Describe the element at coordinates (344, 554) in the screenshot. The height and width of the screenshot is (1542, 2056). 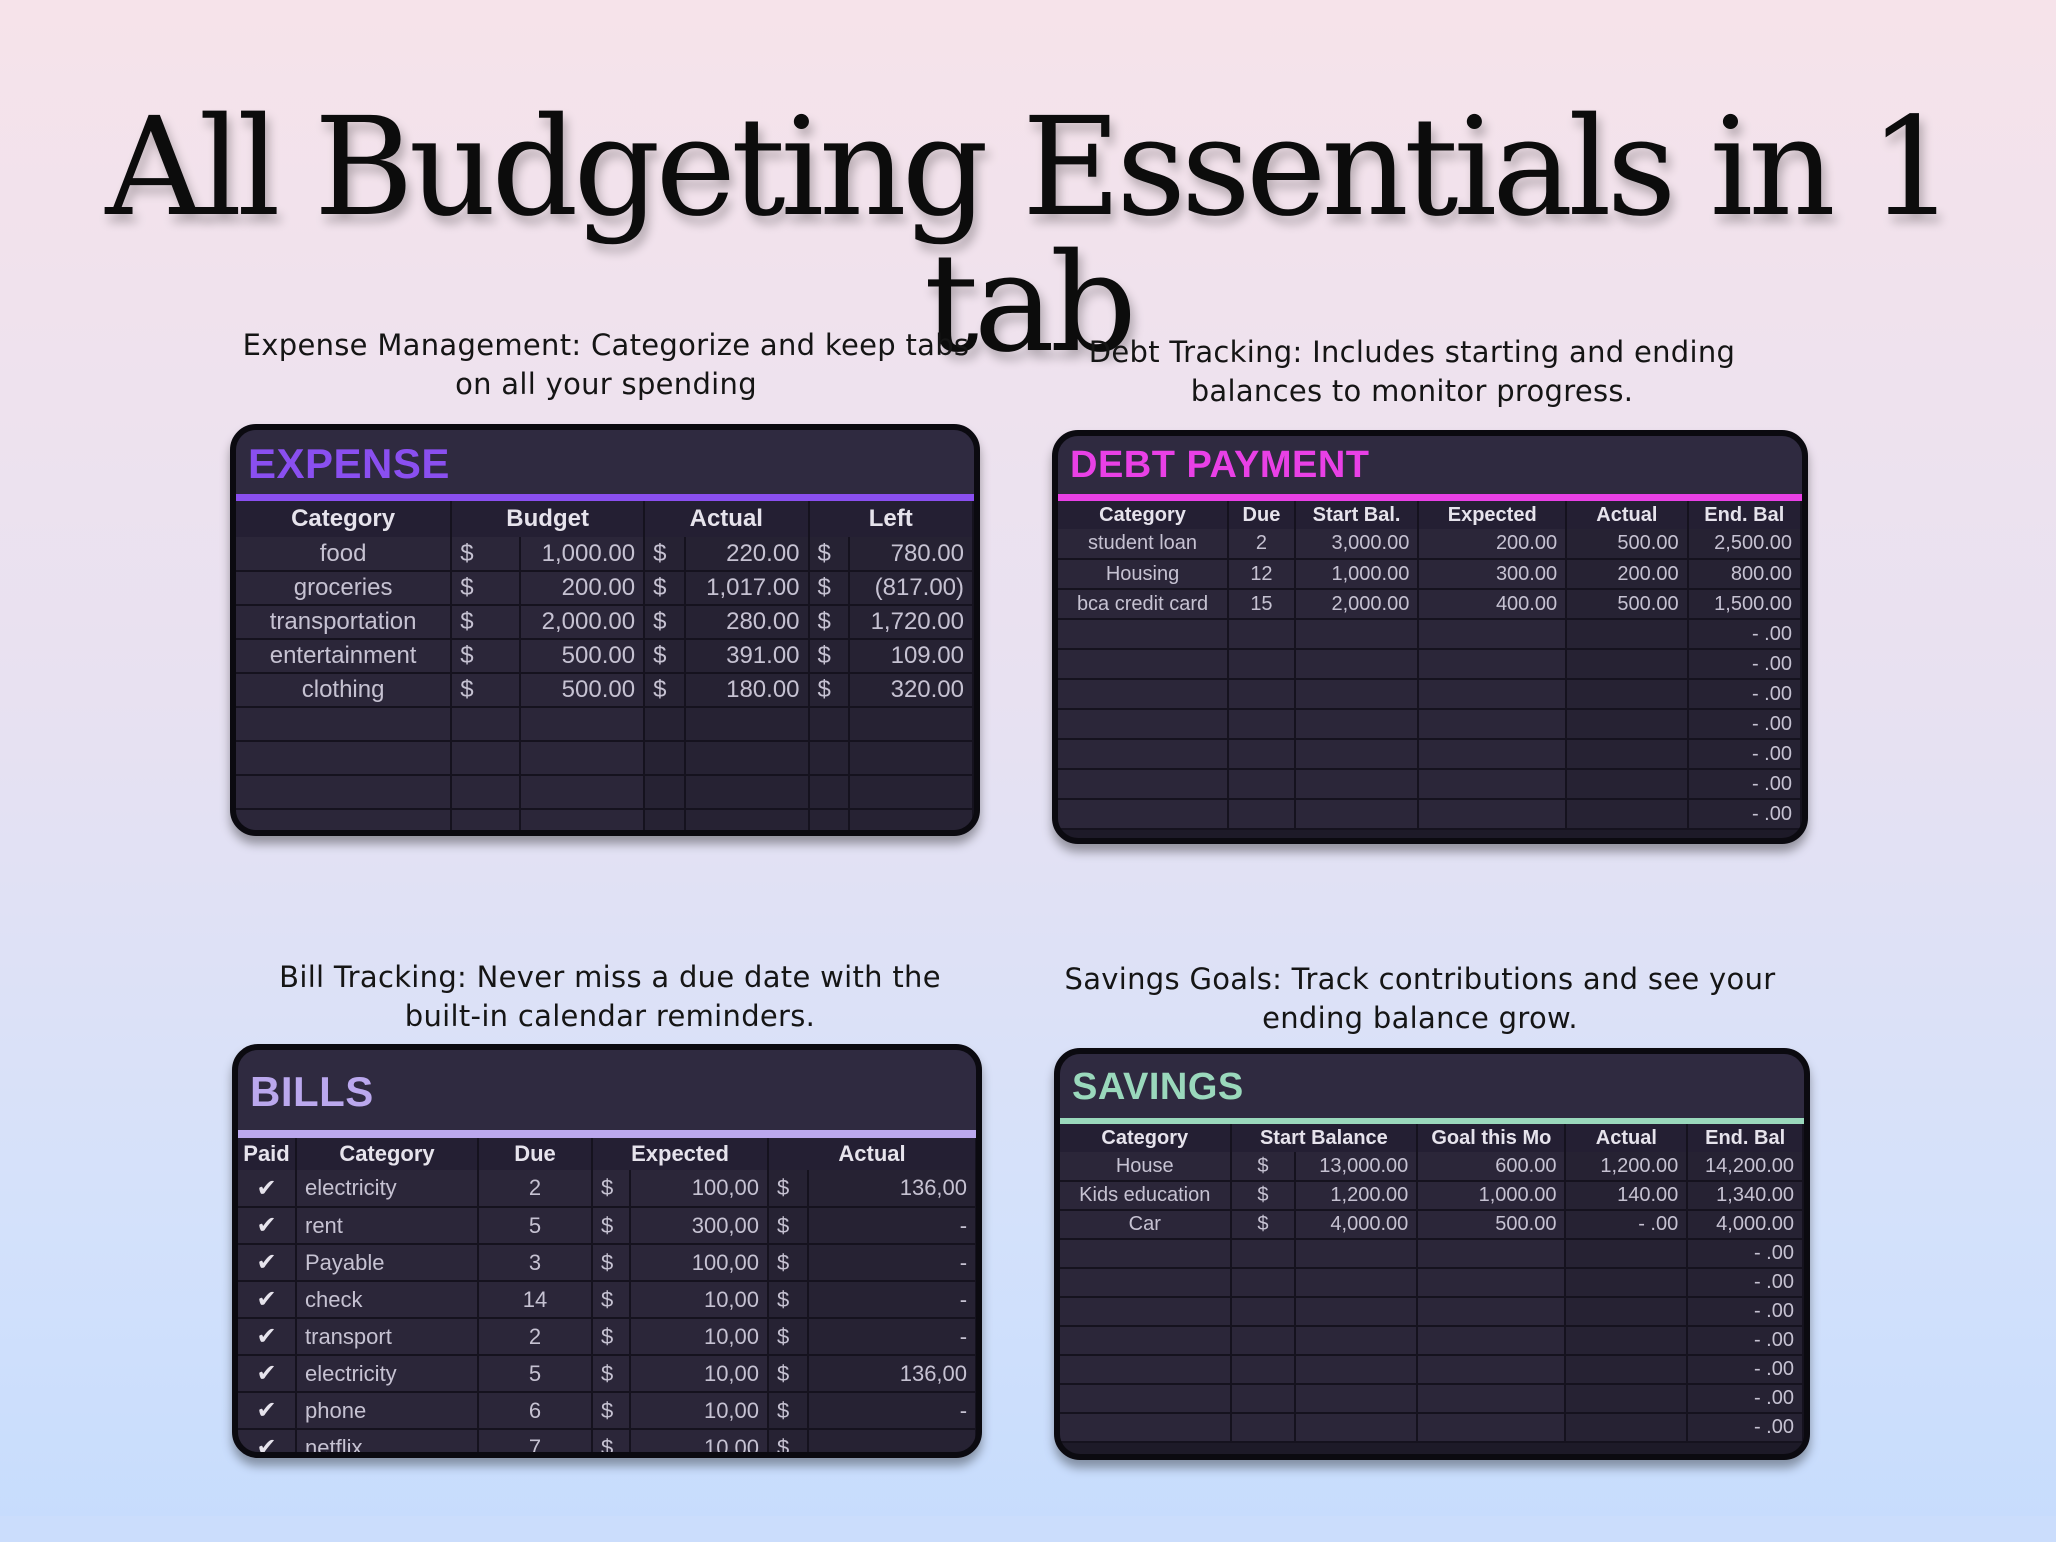
I see `category-cell: food` at that location.